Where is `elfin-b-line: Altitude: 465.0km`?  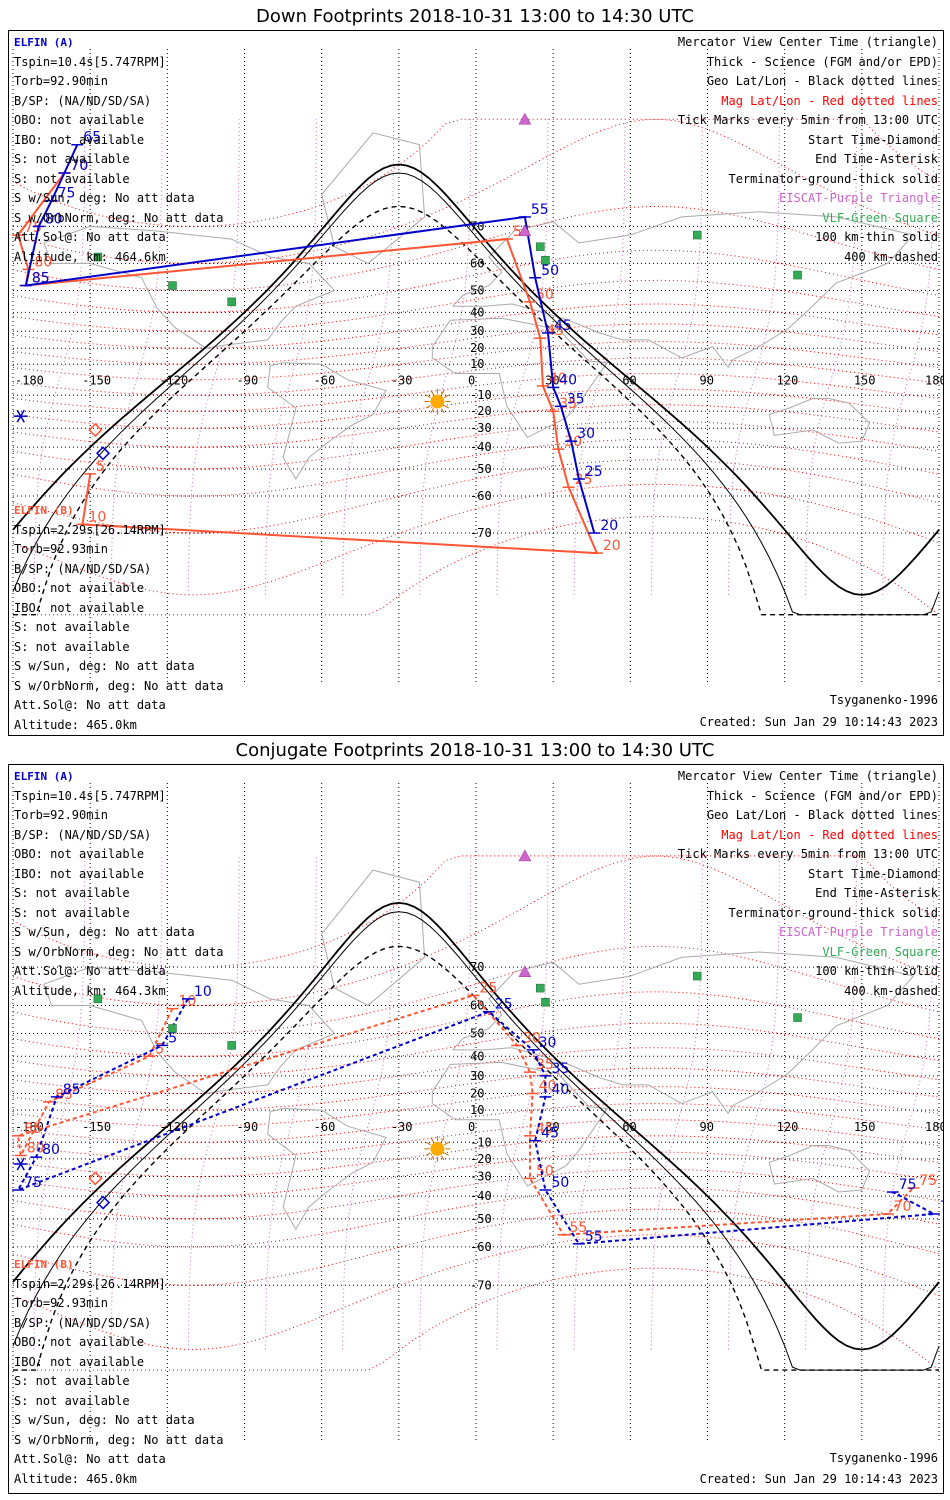 elfin-b-line: Altitude: 465.0km is located at coordinates (75, 724).